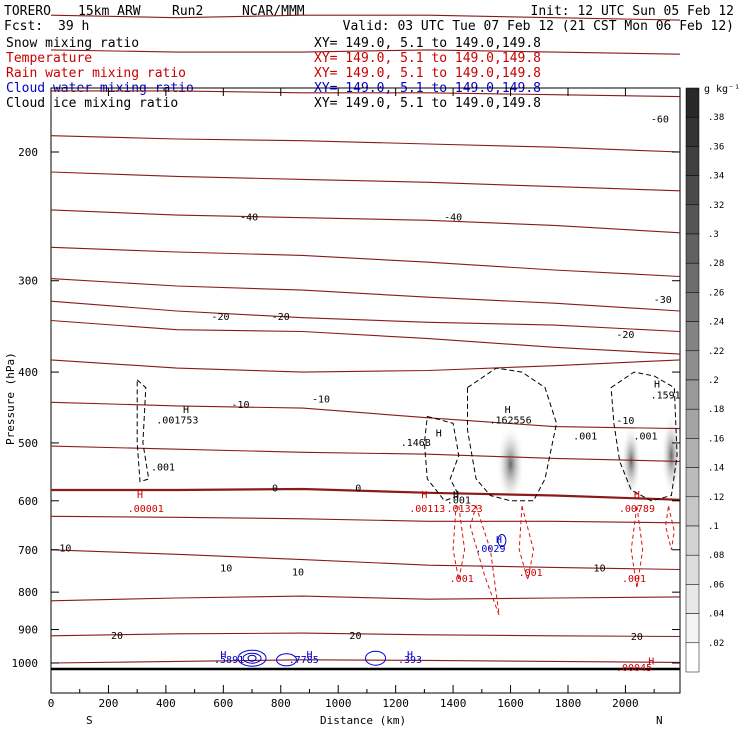 This screenshot has width=740, height=740. What do you see at coordinates (625, 703) in the screenshot?
I see `x-tick-label: 2000` at bounding box center [625, 703].